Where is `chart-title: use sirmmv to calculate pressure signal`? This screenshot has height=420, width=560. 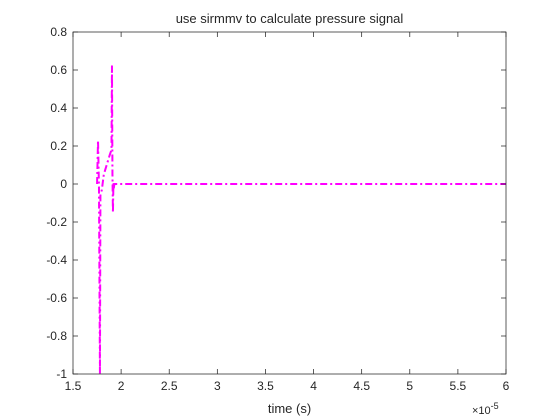 chart-title: use sirmmv to calculate pressure signal is located at coordinates (290, 18).